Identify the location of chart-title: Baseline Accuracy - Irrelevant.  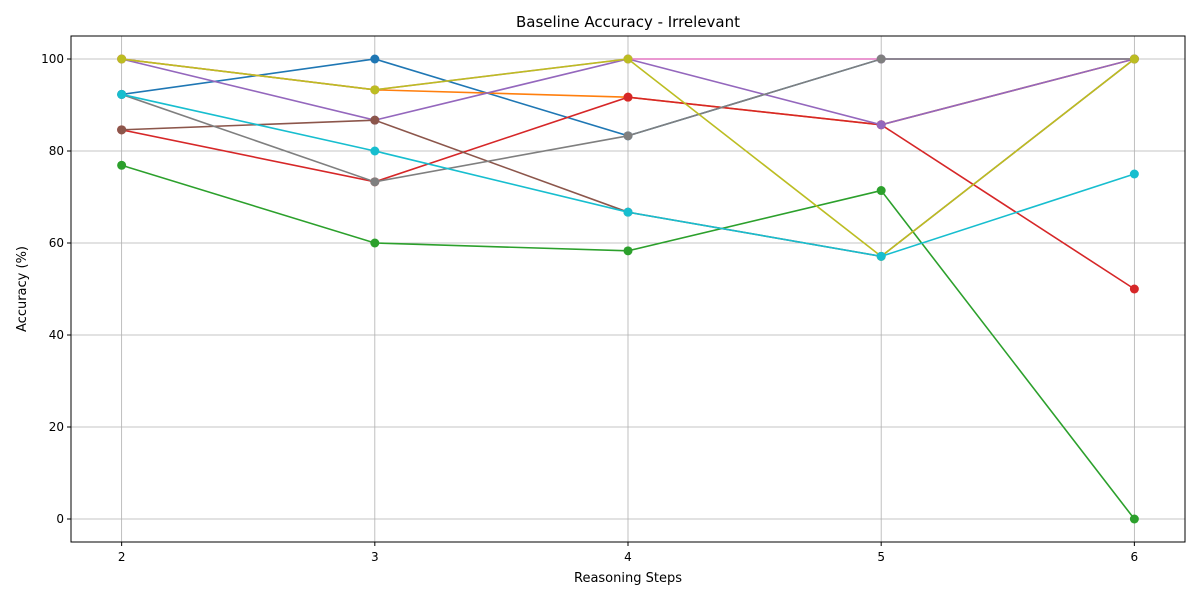
(628, 22).